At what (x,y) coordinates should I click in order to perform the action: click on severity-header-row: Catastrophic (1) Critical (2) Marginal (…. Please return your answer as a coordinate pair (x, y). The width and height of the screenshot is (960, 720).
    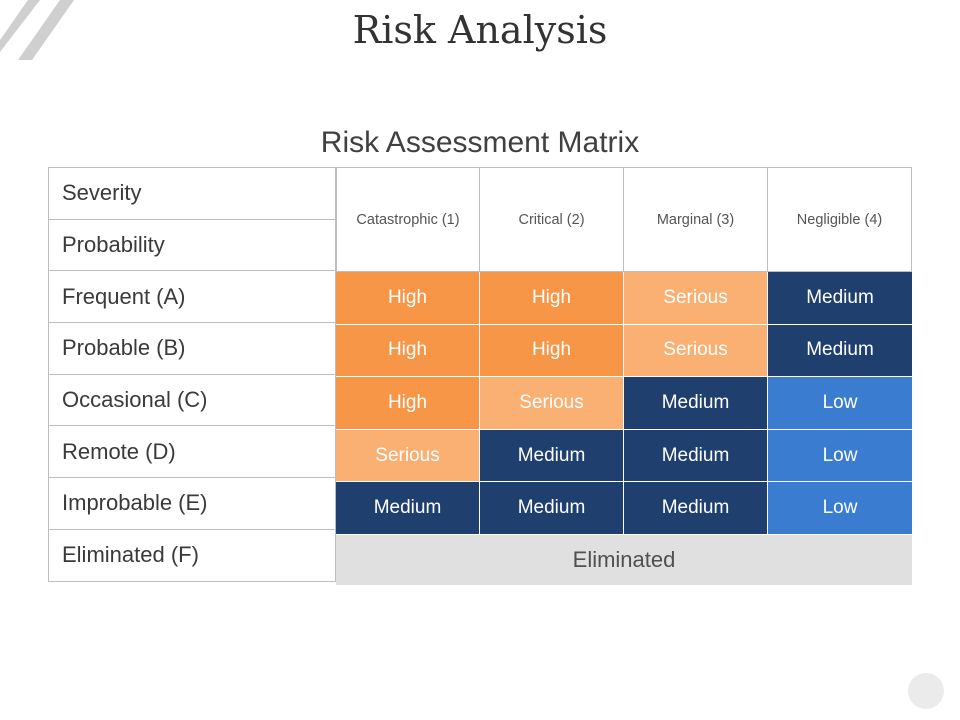
    Looking at the image, I should click on (624, 219).